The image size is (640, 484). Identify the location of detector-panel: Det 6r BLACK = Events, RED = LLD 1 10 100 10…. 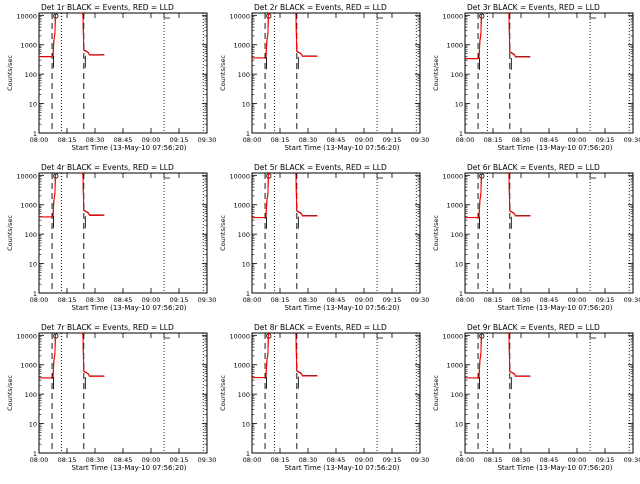
(536, 237).